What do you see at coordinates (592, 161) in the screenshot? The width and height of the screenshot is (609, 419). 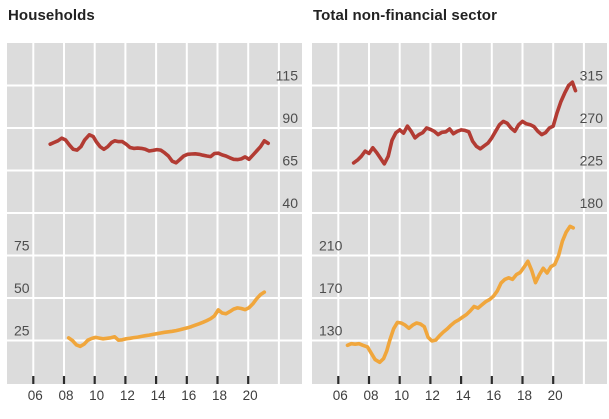 I see `y-axis-label-right: 225` at bounding box center [592, 161].